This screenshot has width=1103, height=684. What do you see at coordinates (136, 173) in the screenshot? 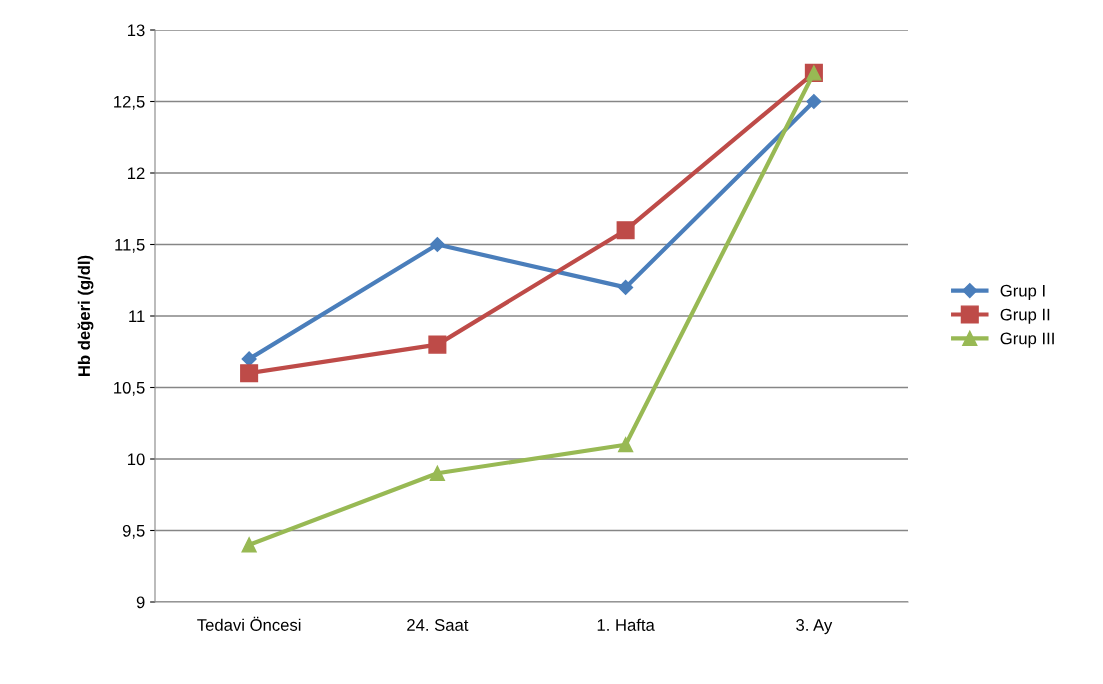
I see `y-tick-label: 12` at bounding box center [136, 173].